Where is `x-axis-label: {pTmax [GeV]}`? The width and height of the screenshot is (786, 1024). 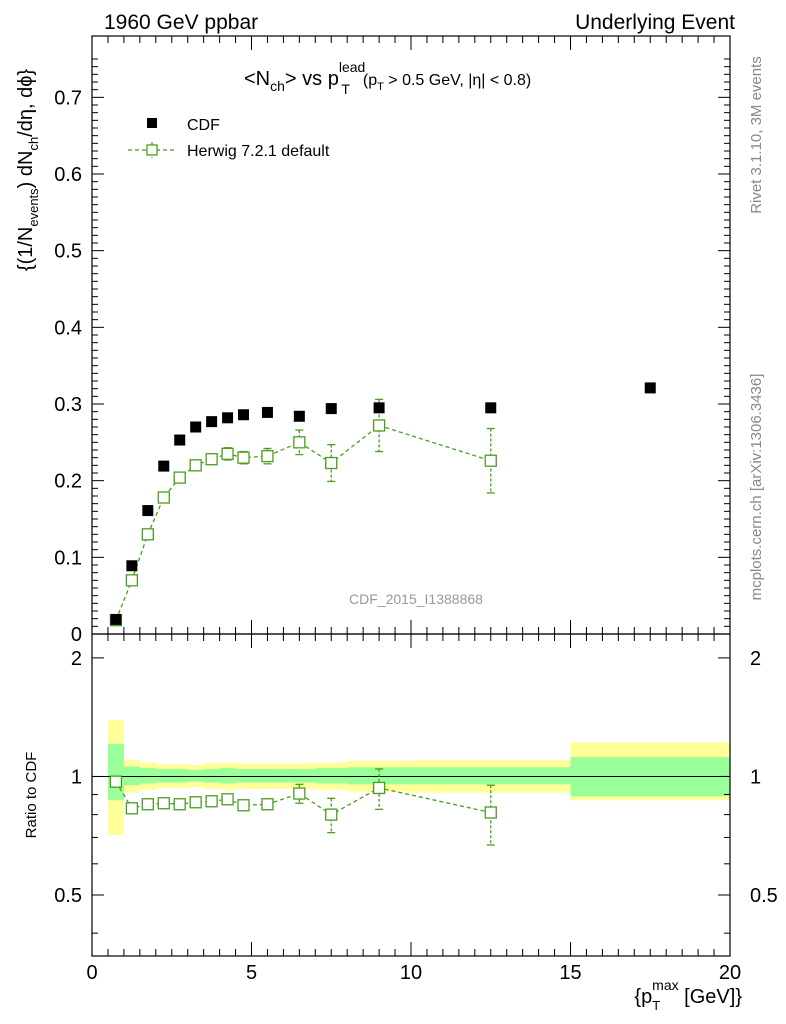 x-axis-label: {pTmax [GeV]} is located at coordinates (688, 995).